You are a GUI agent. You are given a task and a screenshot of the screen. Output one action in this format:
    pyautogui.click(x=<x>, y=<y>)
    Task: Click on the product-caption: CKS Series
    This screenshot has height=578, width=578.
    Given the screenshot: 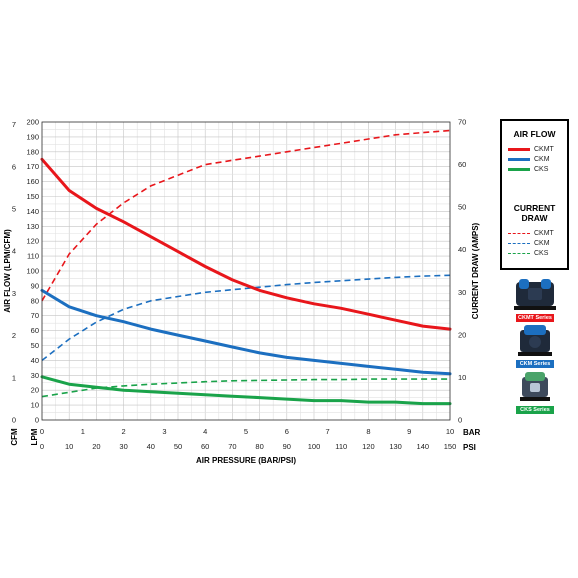 What is the action you would take?
    pyautogui.click(x=535, y=410)
    